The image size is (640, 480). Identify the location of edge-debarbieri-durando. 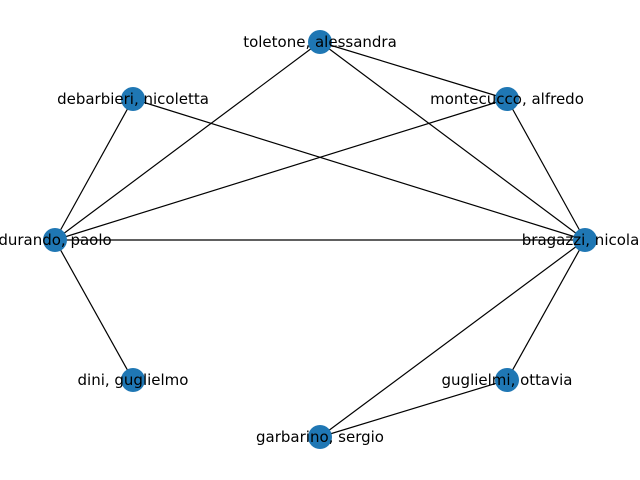
(94, 169).